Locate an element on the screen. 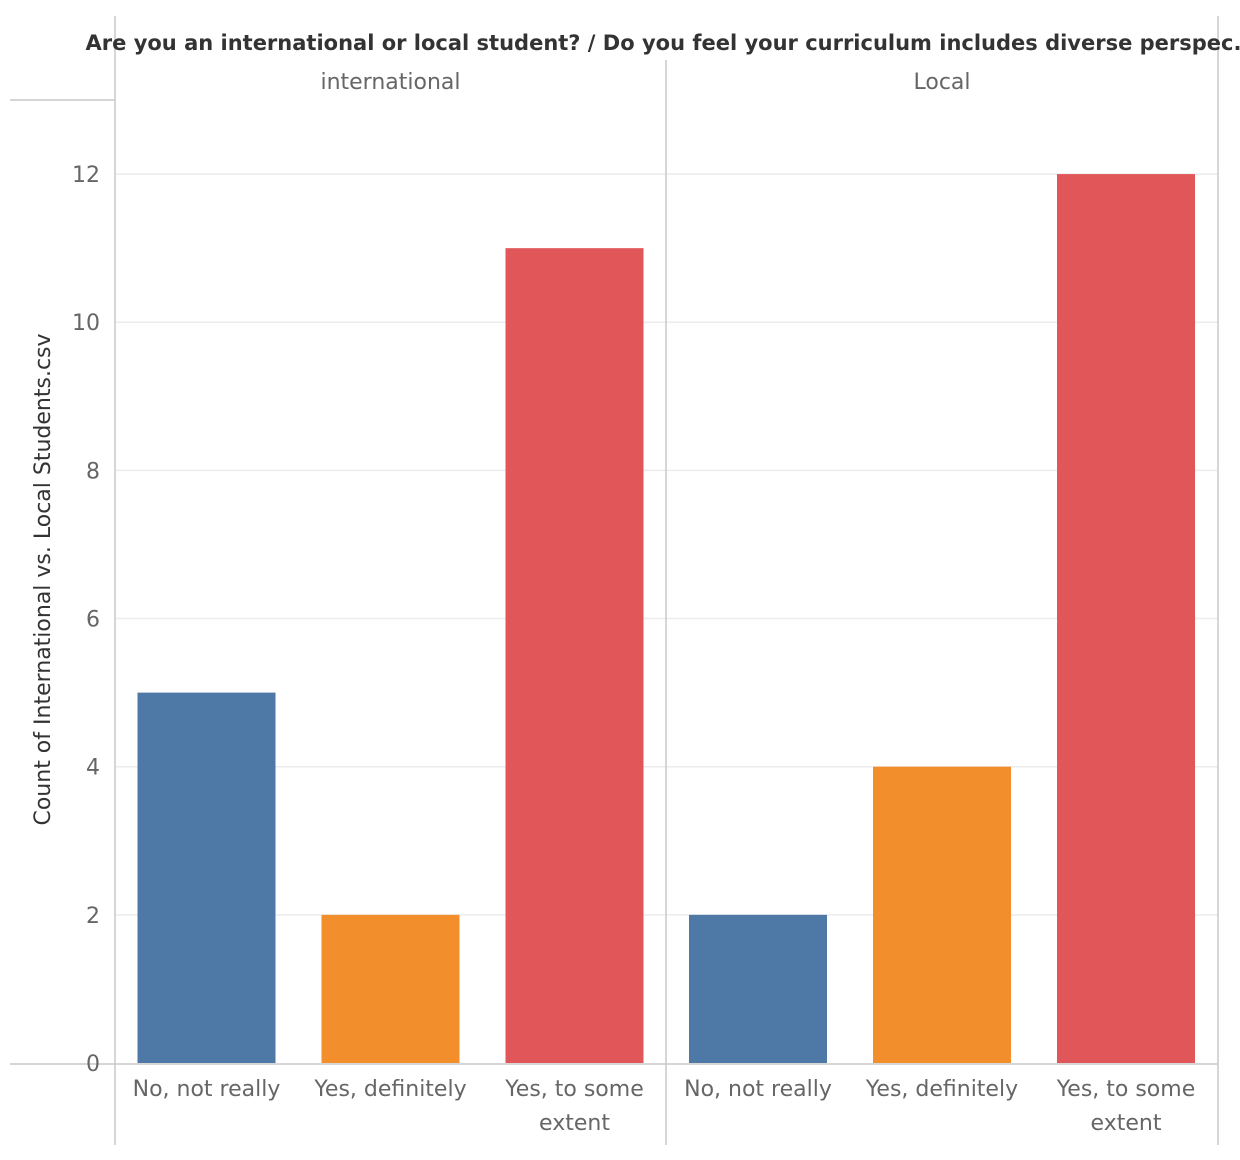  y-tick-label: 10 is located at coordinates (86, 323).